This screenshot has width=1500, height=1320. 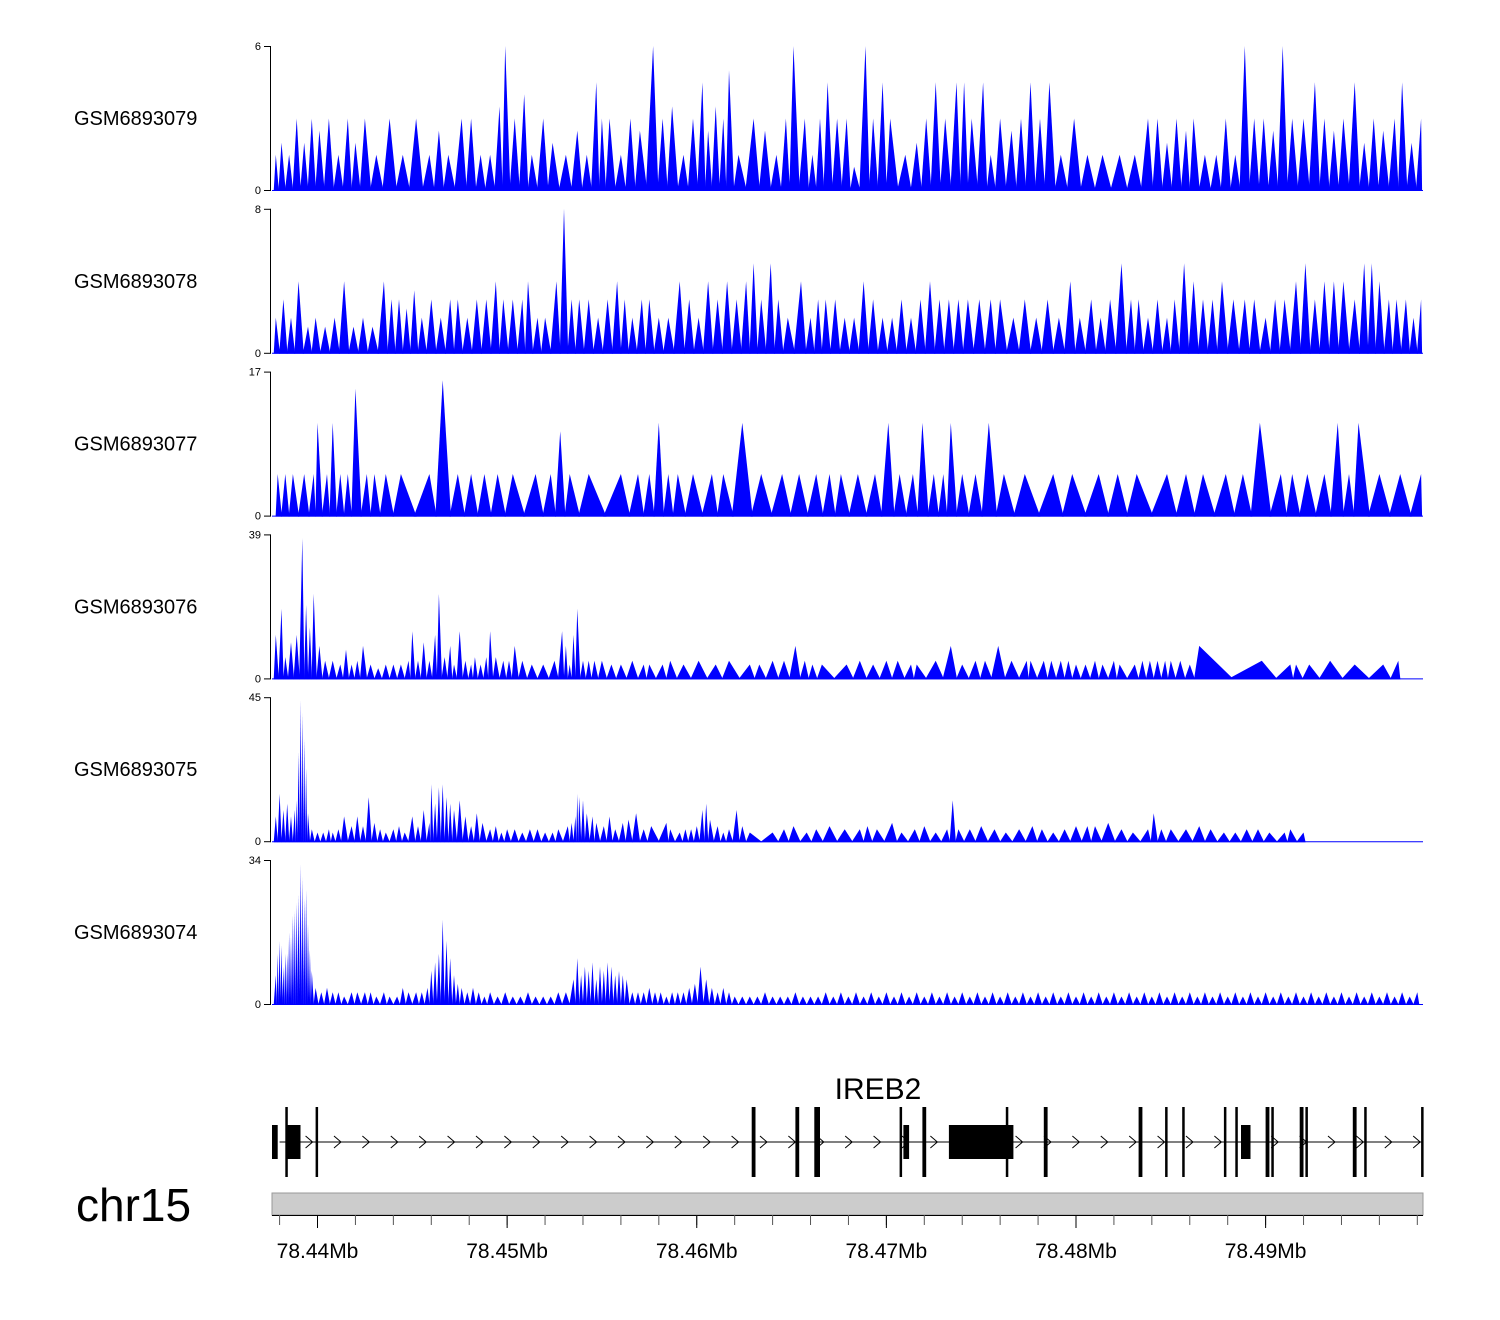 What do you see at coordinates (507, 1251) in the screenshot?
I see `x-tick-label: 78.45Mb` at bounding box center [507, 1251].